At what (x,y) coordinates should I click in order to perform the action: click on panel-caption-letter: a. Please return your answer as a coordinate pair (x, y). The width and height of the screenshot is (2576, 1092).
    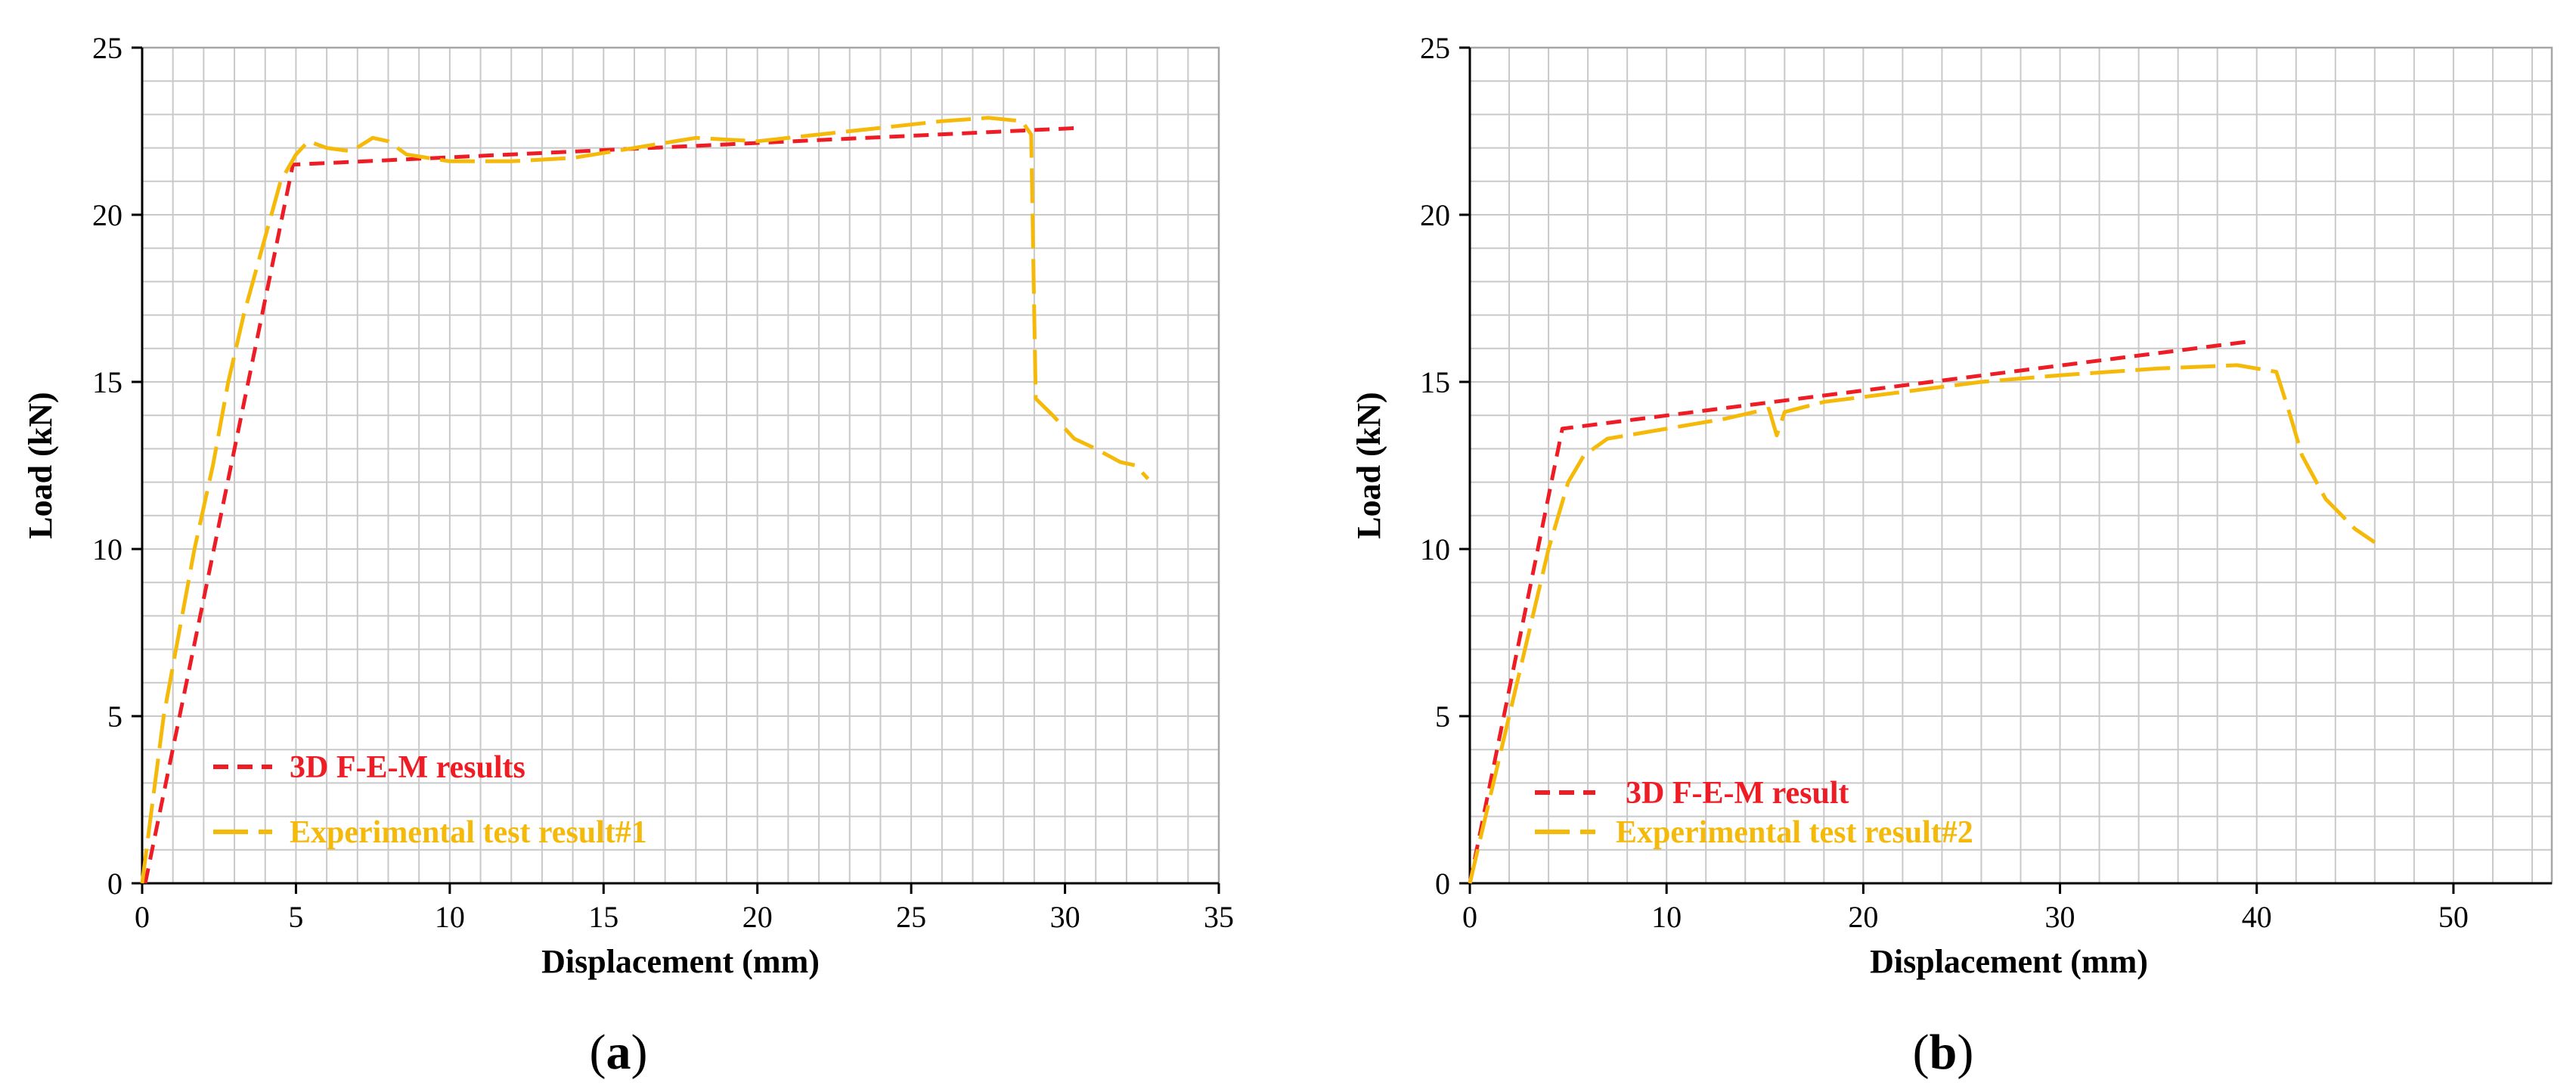
    Looking at the image, I should click on (618, 1052).